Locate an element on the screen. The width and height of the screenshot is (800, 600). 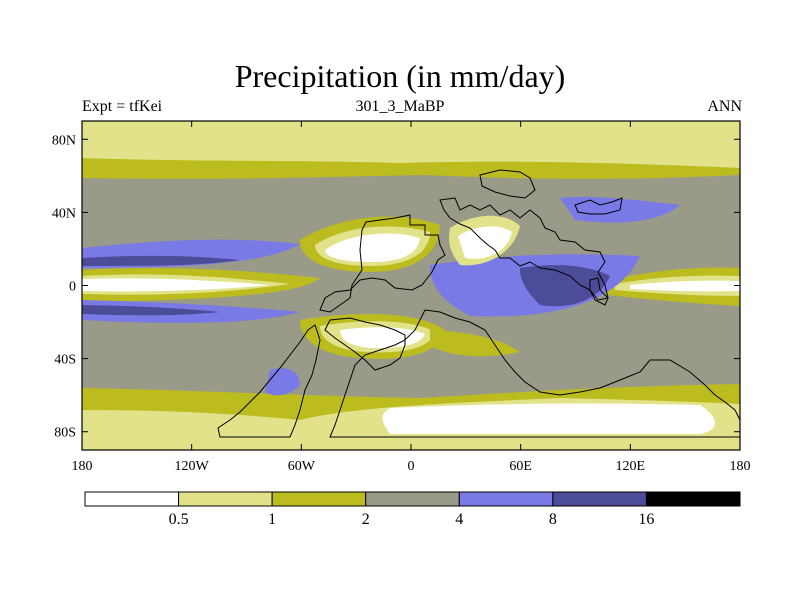
lat-tick-label: 40N is located at coordinates (64, 213).